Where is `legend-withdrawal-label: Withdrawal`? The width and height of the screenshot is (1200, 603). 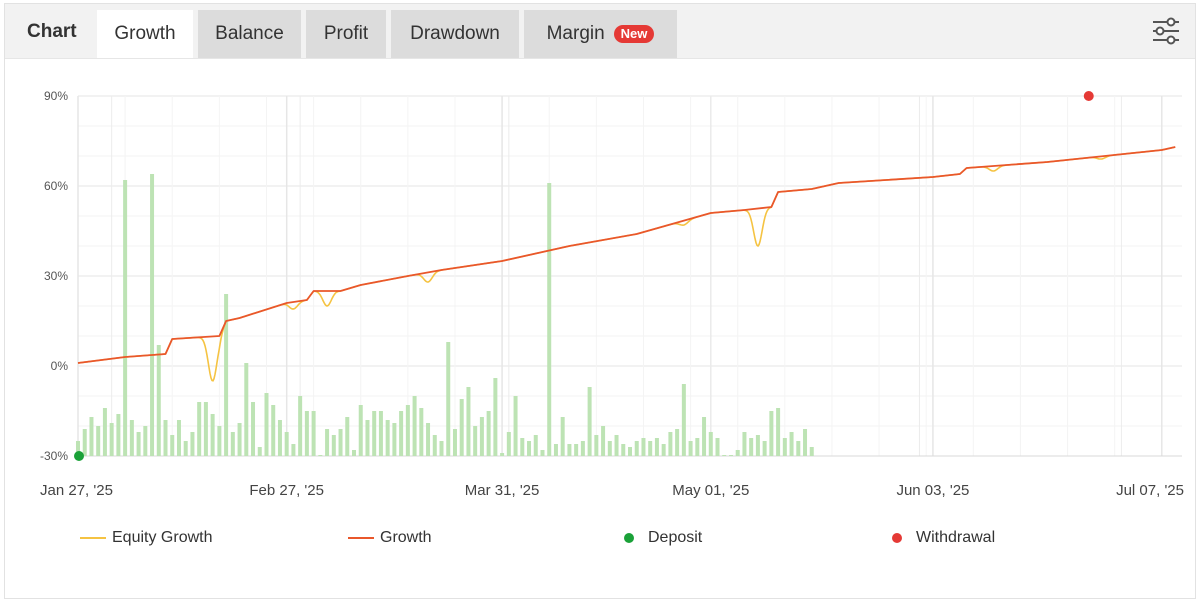 legend-withdrawal-label: Withdrawal is located at coordinates (956, 537).